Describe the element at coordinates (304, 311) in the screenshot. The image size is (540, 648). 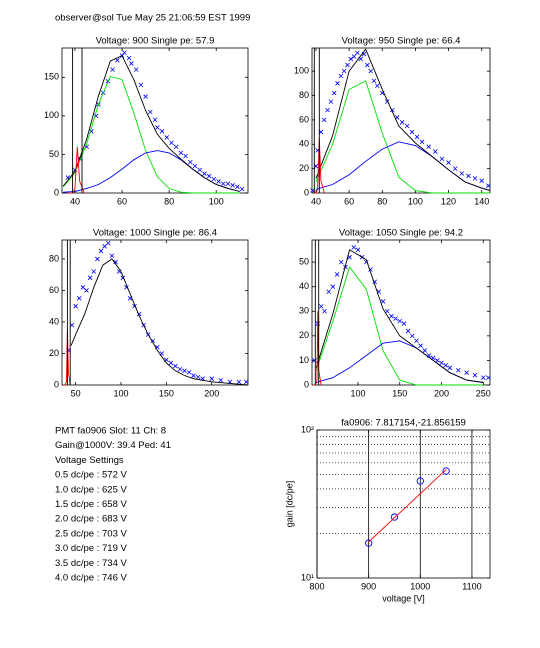
I see `y-tick-label: 30` at that location.